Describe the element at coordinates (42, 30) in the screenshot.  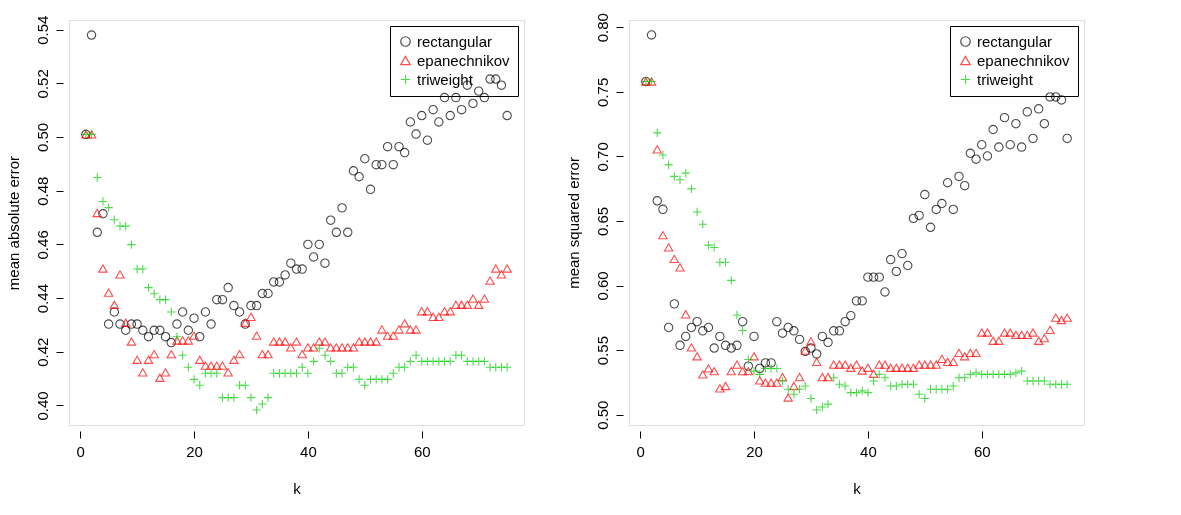
I see `y-tick-label: 0.54` at that location.